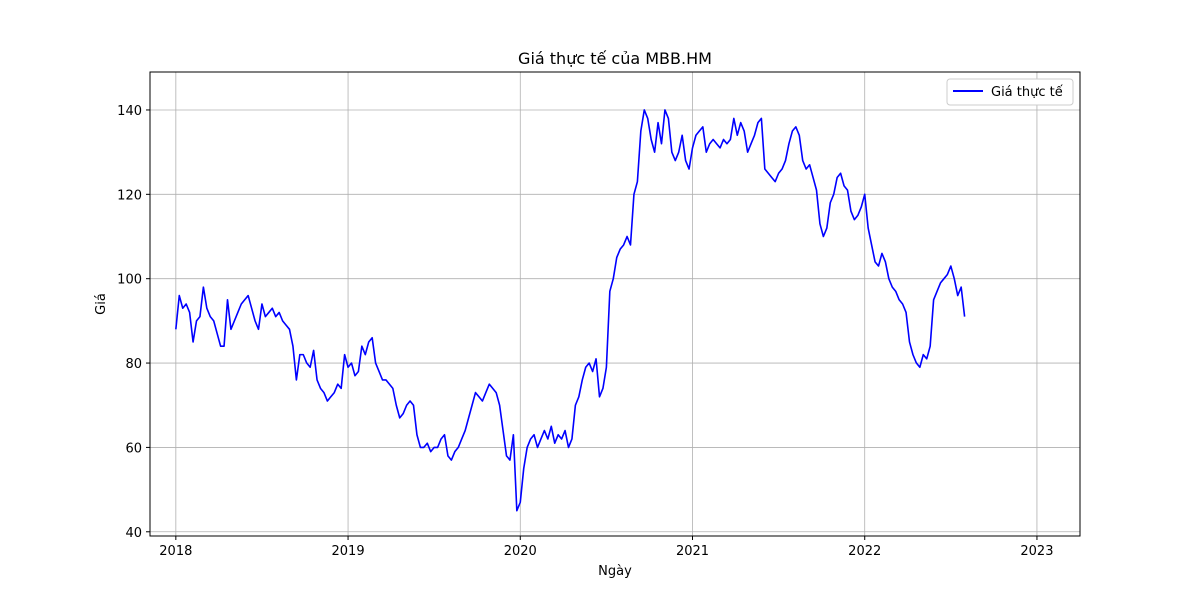 Image resolution: width=1200 pixels, height=600 pixels. I want to click on y-axis-label: Giá, so click(101, 304).